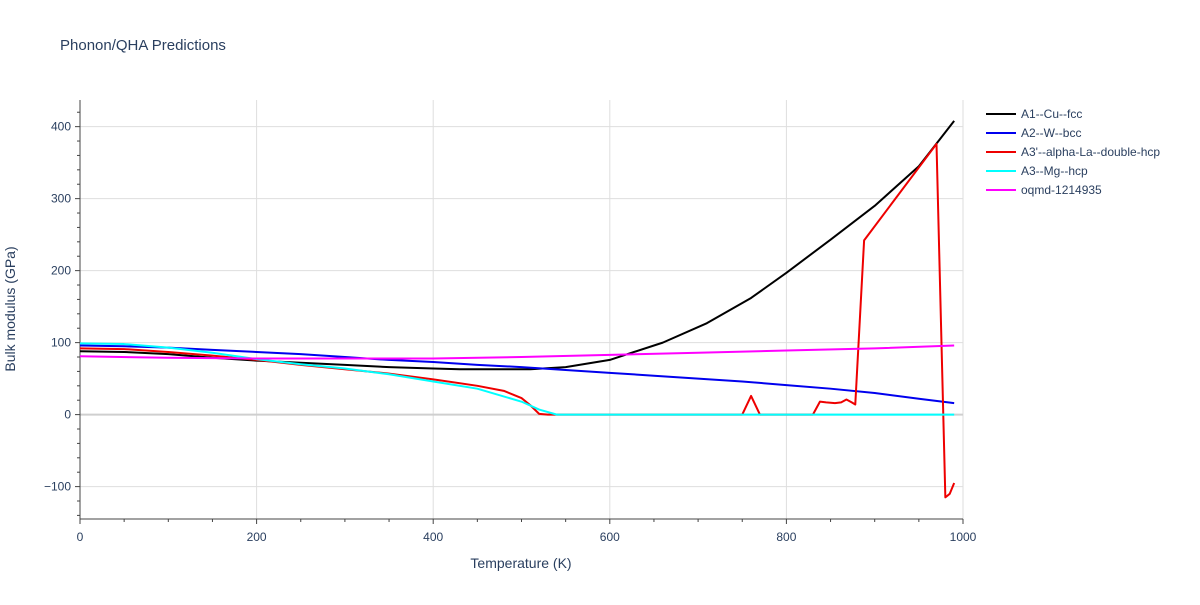  Describe the element at coordinates (520, 563) in the screenshot. I see `x-axis-title: Temperature (K)` at that location.